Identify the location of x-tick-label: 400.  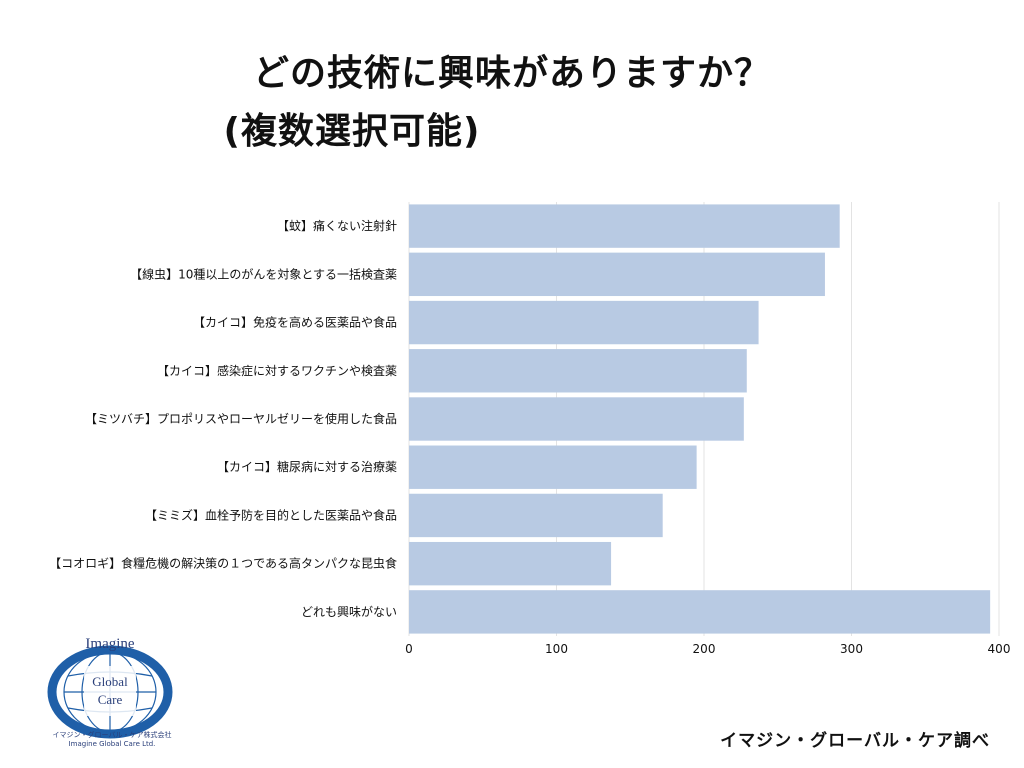
(999, 649).